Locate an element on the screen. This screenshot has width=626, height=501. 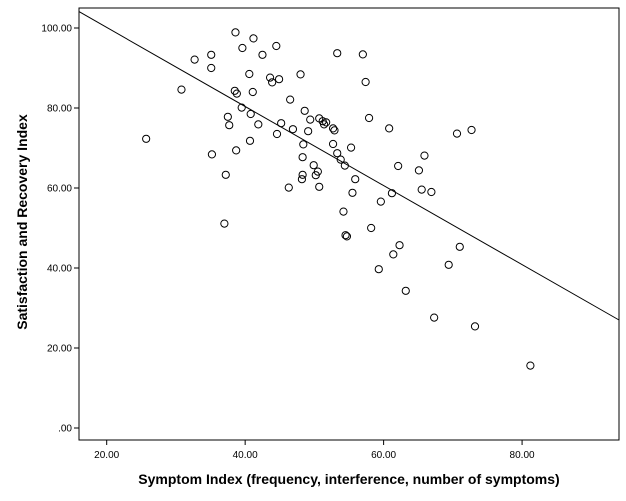
x-tick-label: 80.00 is located at coordinates (522, 455).